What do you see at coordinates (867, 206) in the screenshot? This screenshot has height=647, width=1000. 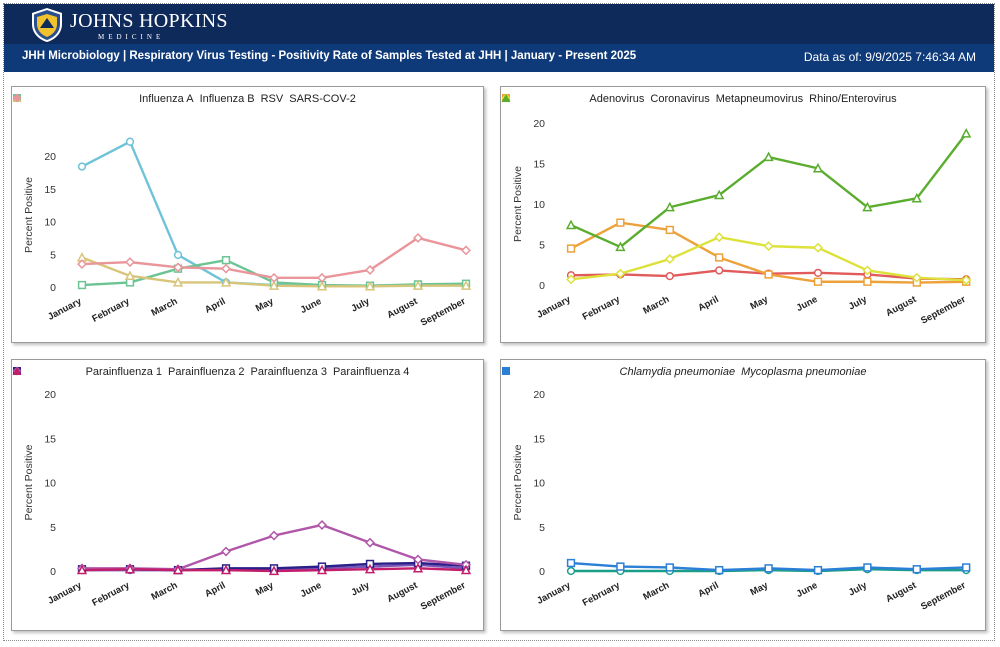 I see `data-point-rhino-enterovirus-july` at bounding box center [867, 206].